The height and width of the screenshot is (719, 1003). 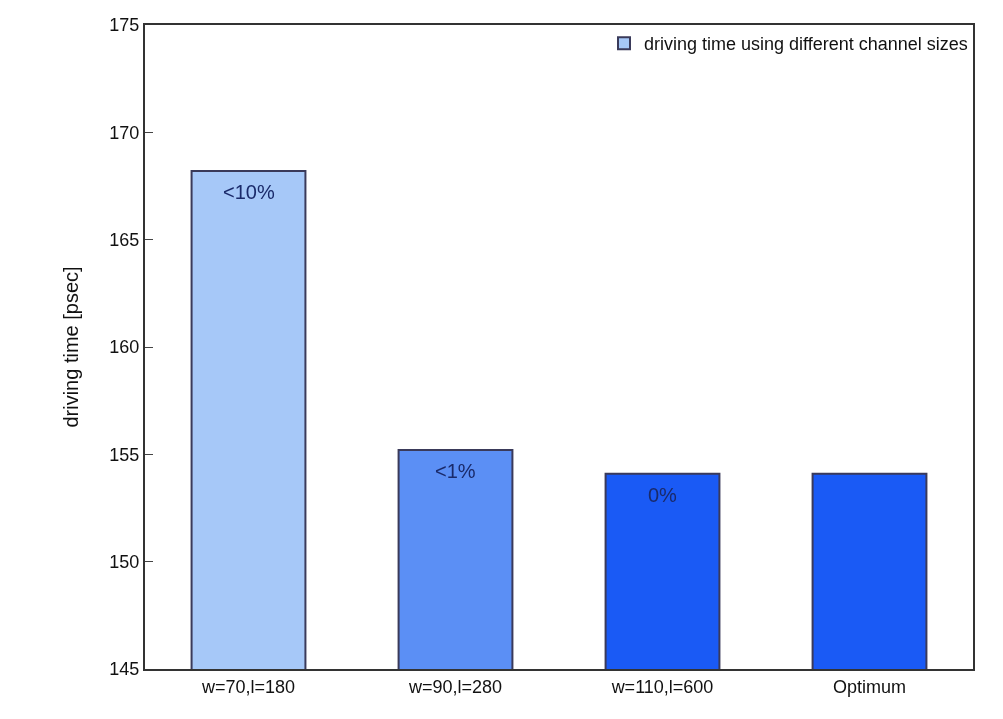 What do you see at coordinates (124, 669) in the screenshot?
I see `y-tick-label: 145` at bounding box center [124, 669].